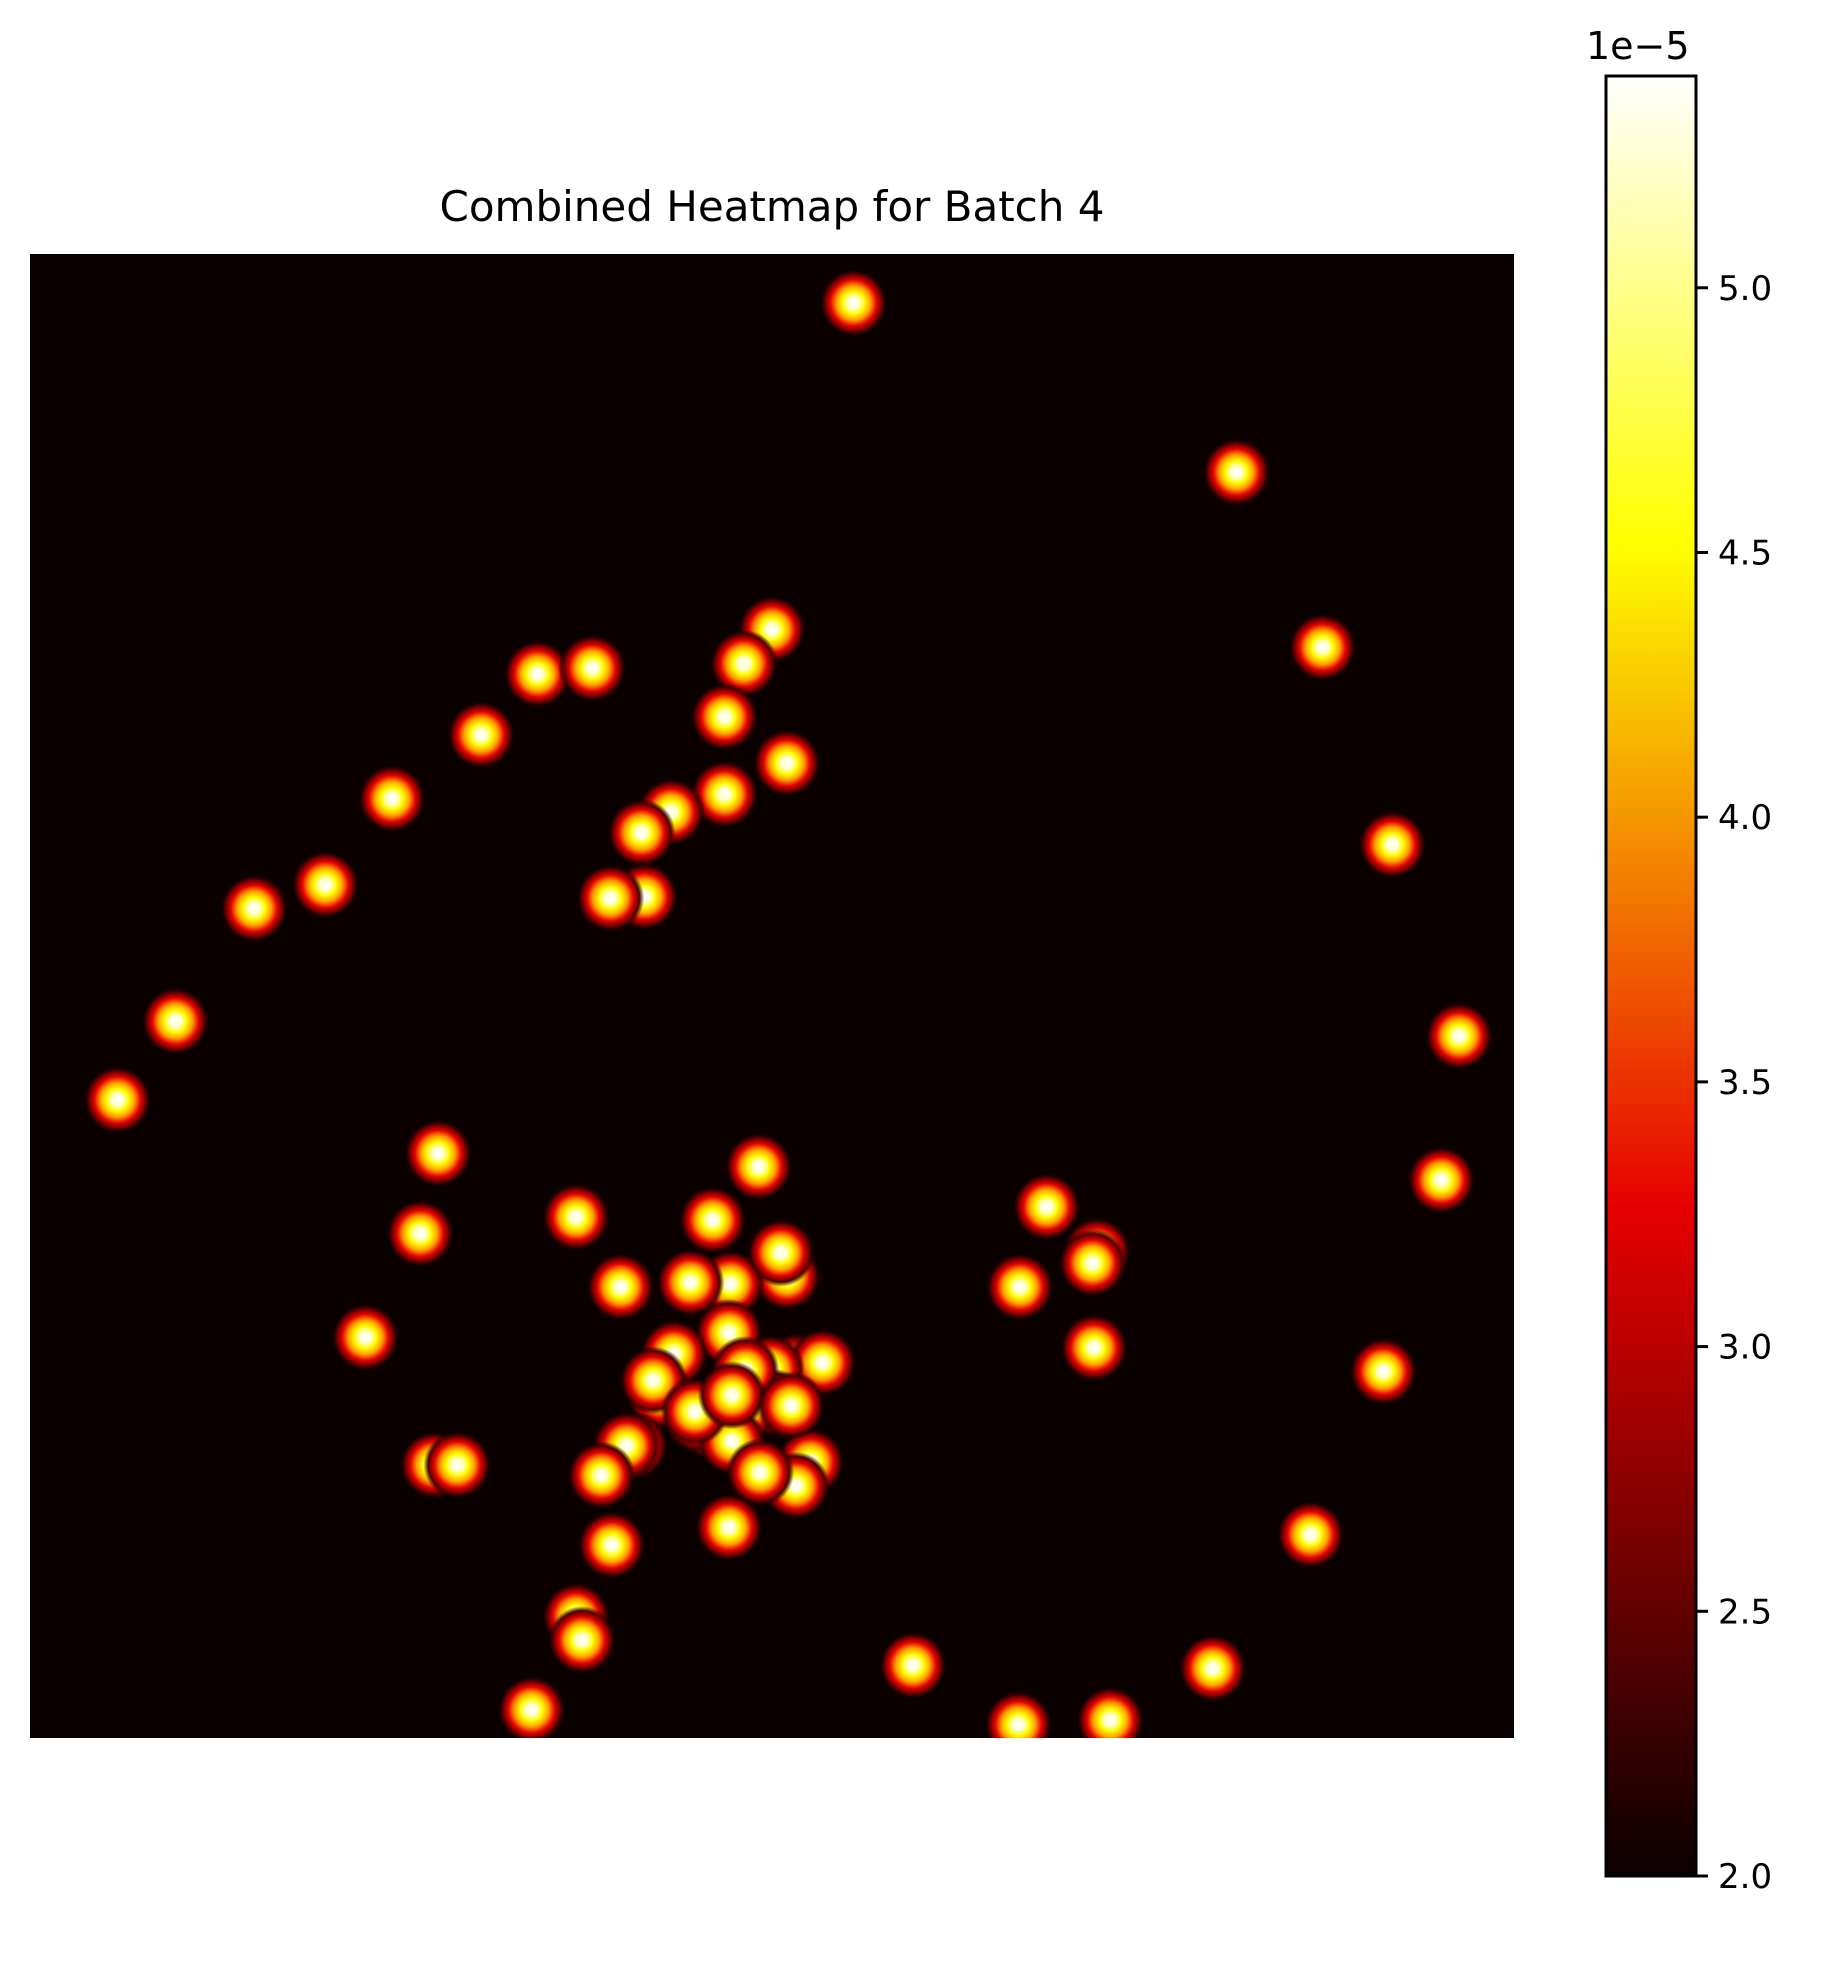 The height and width of the screenshot is (1974, 1828). I want to click on colorbar-tick-label: 3.0, so click(1745, 1348).